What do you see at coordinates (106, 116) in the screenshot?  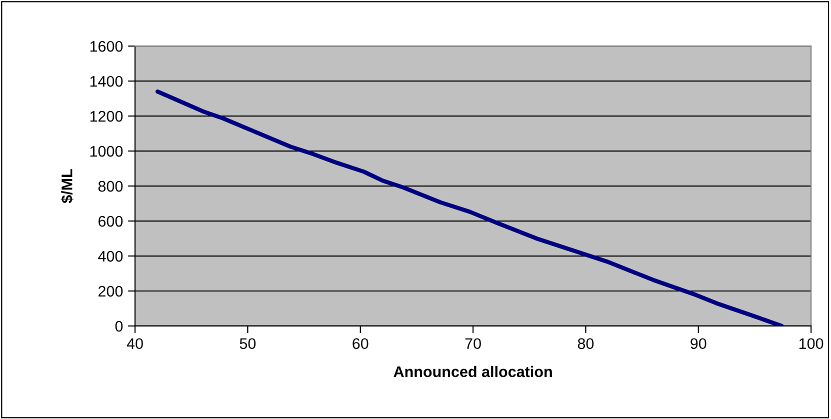 I see `y-tick-label: 1200` at bounding box center [106, 116].